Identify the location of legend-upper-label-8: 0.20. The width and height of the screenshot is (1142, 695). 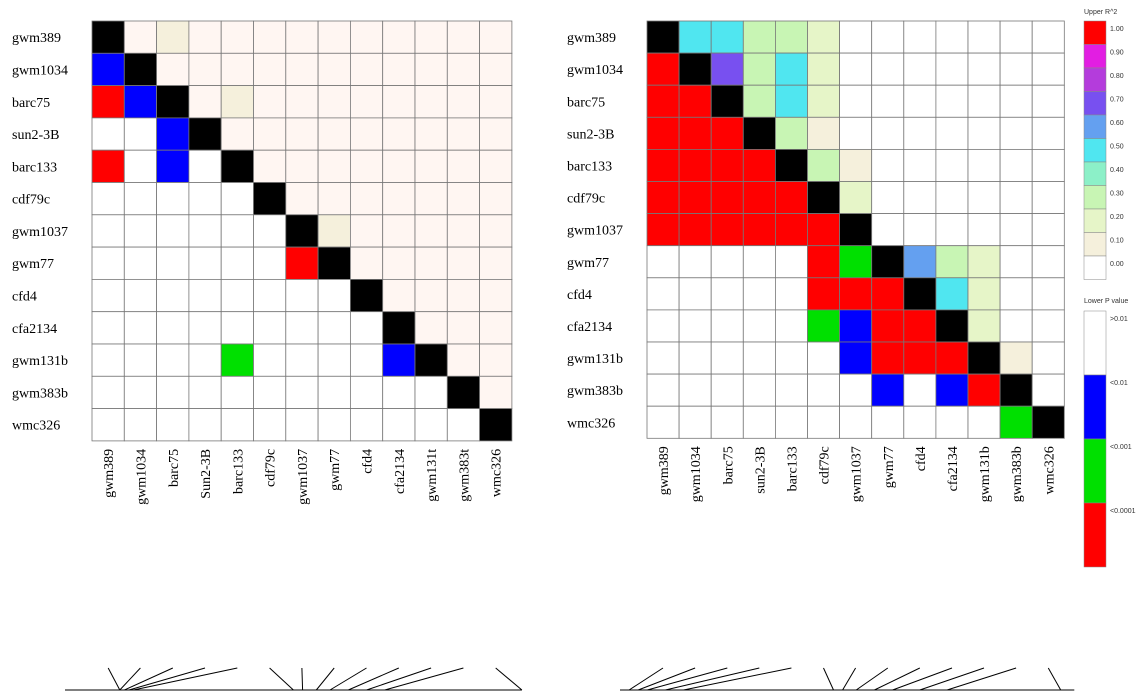
(1117, 217).